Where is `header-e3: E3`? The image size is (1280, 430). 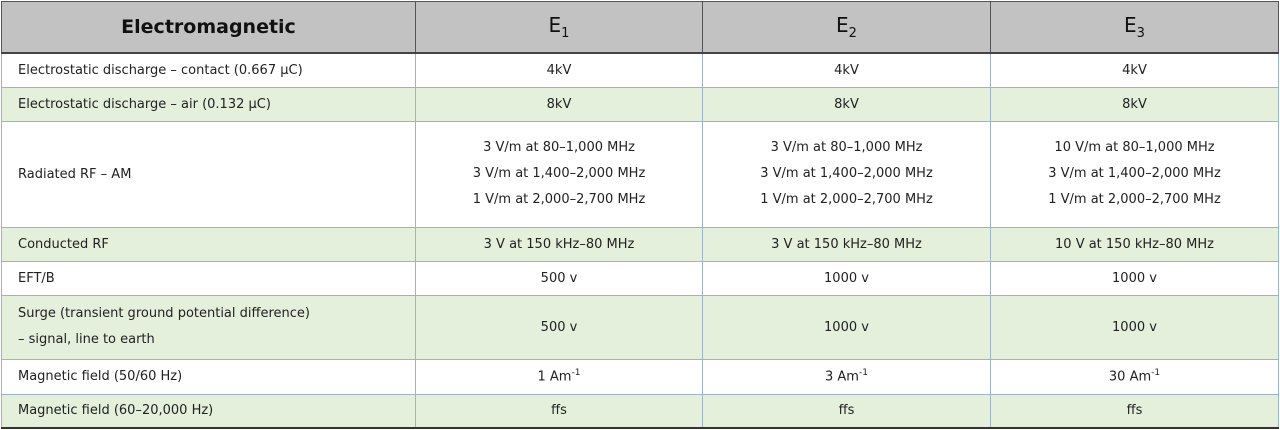 header-e3: E3 is located at coordinates (1134, 27).